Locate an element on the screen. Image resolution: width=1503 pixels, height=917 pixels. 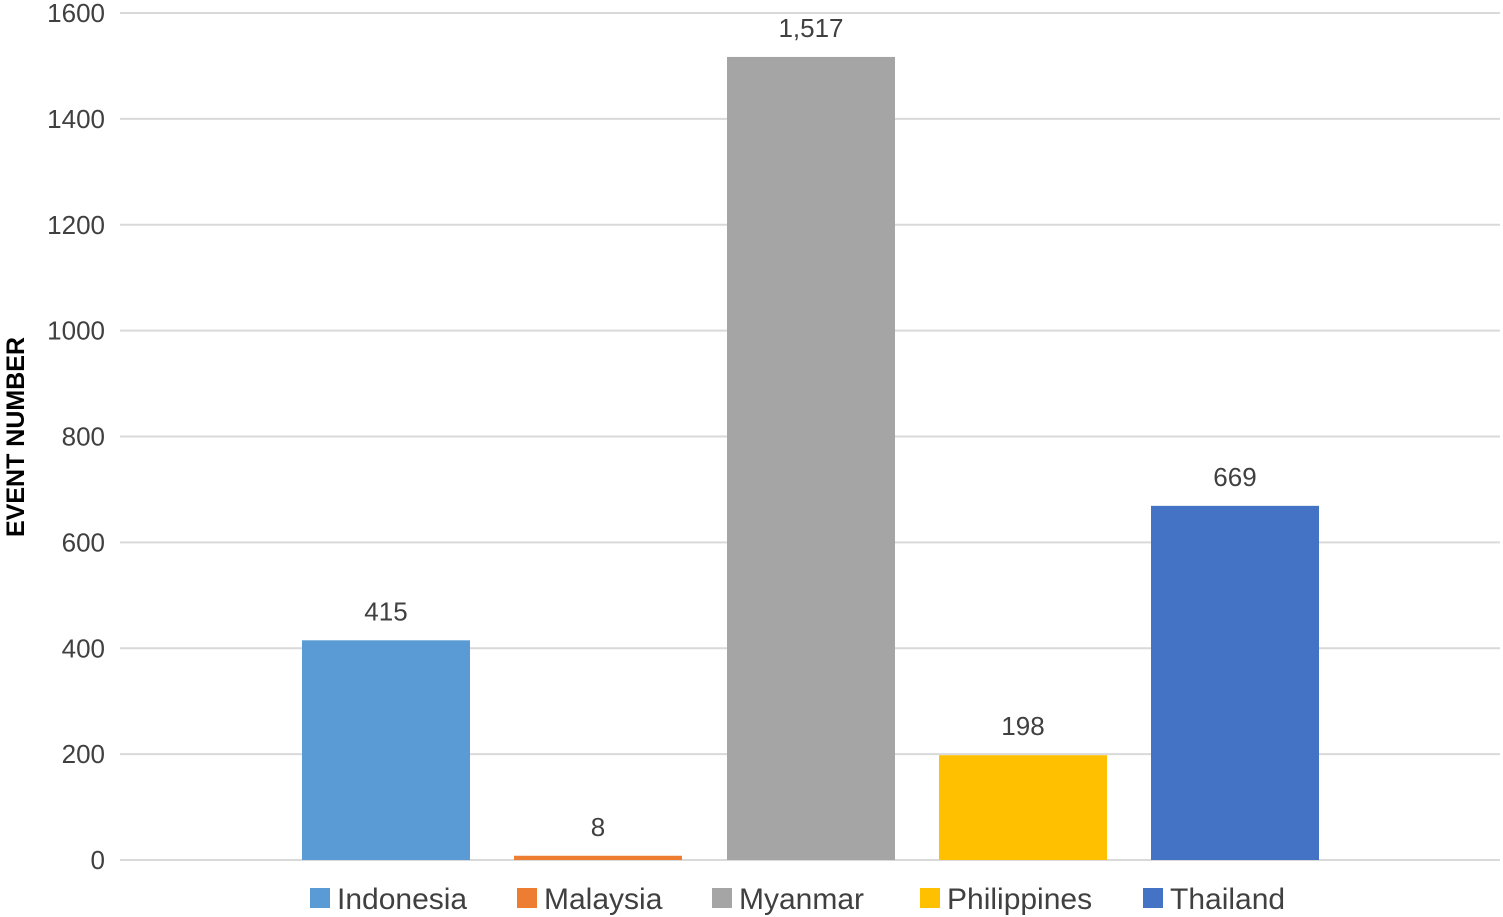
data-label-thailand: 669 is located at coordinates (1234, 477).